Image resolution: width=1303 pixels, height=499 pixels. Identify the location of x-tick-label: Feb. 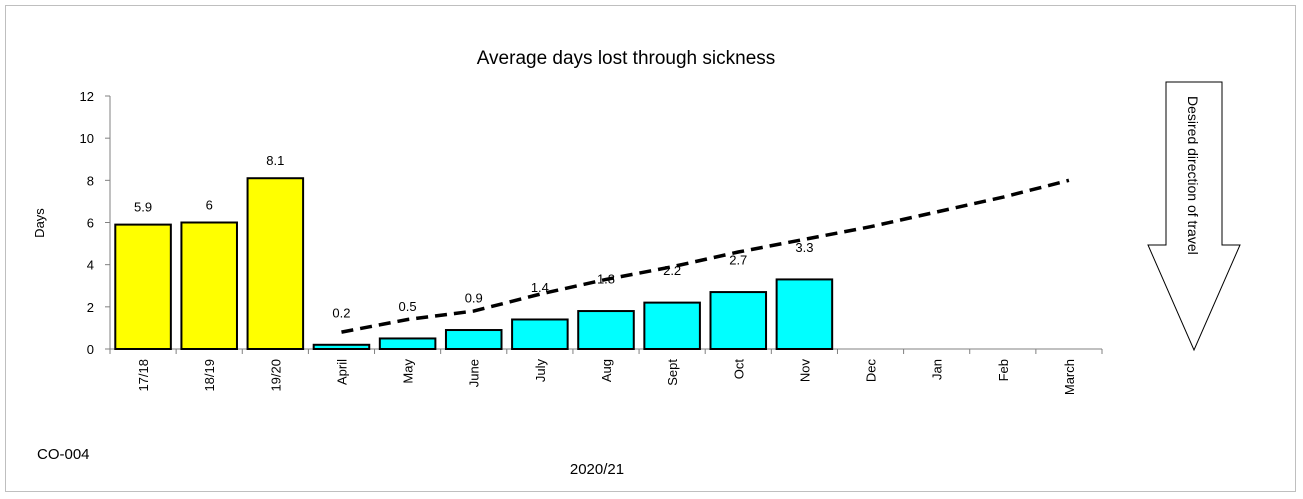
(1003, 370).